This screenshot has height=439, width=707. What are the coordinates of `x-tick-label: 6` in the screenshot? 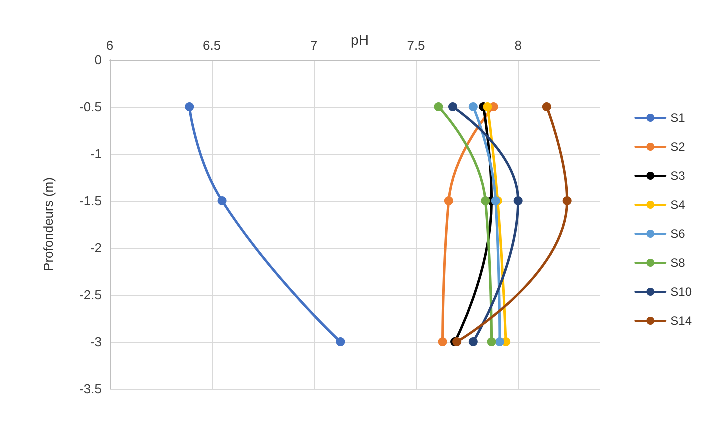 It's located at (110, 45).